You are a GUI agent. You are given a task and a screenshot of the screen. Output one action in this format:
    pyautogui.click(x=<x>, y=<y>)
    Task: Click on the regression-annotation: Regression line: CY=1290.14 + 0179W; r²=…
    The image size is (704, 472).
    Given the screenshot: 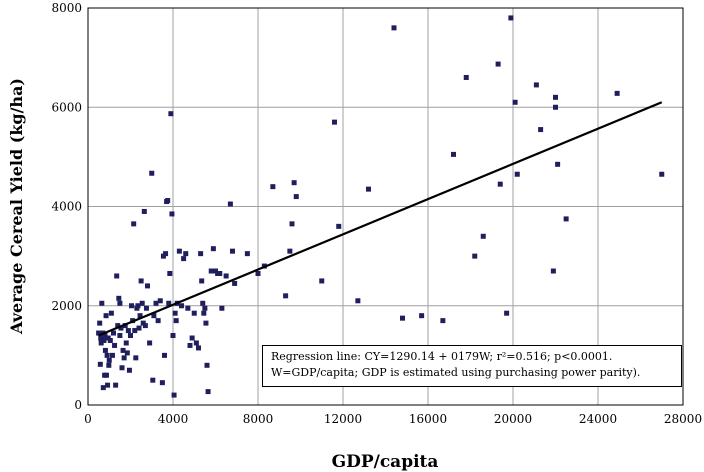 What is the action you would take?
    pyautogui.click(x=472, y=366)
    